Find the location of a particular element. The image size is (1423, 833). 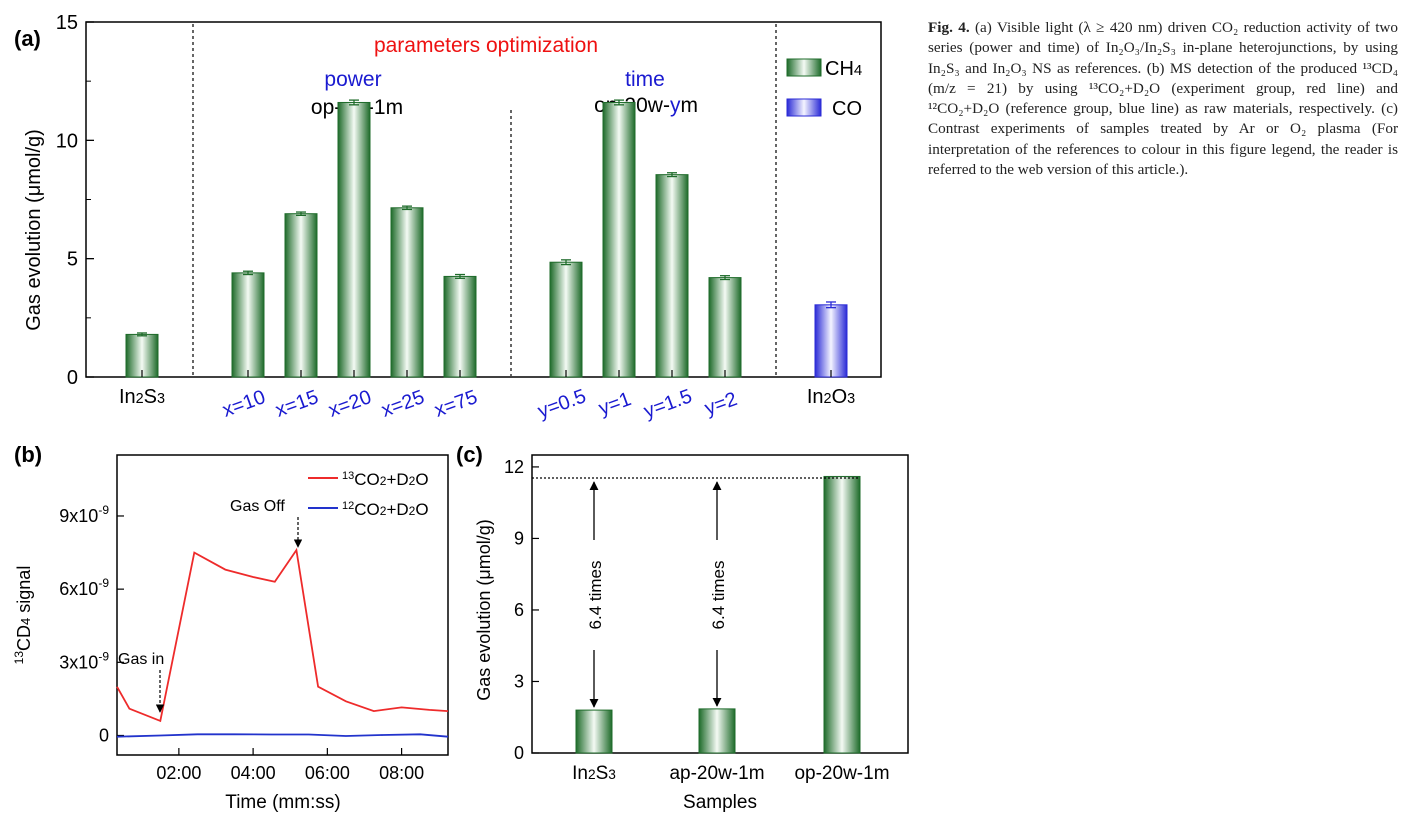

series-line-blue is located at coordinates (282, 735).